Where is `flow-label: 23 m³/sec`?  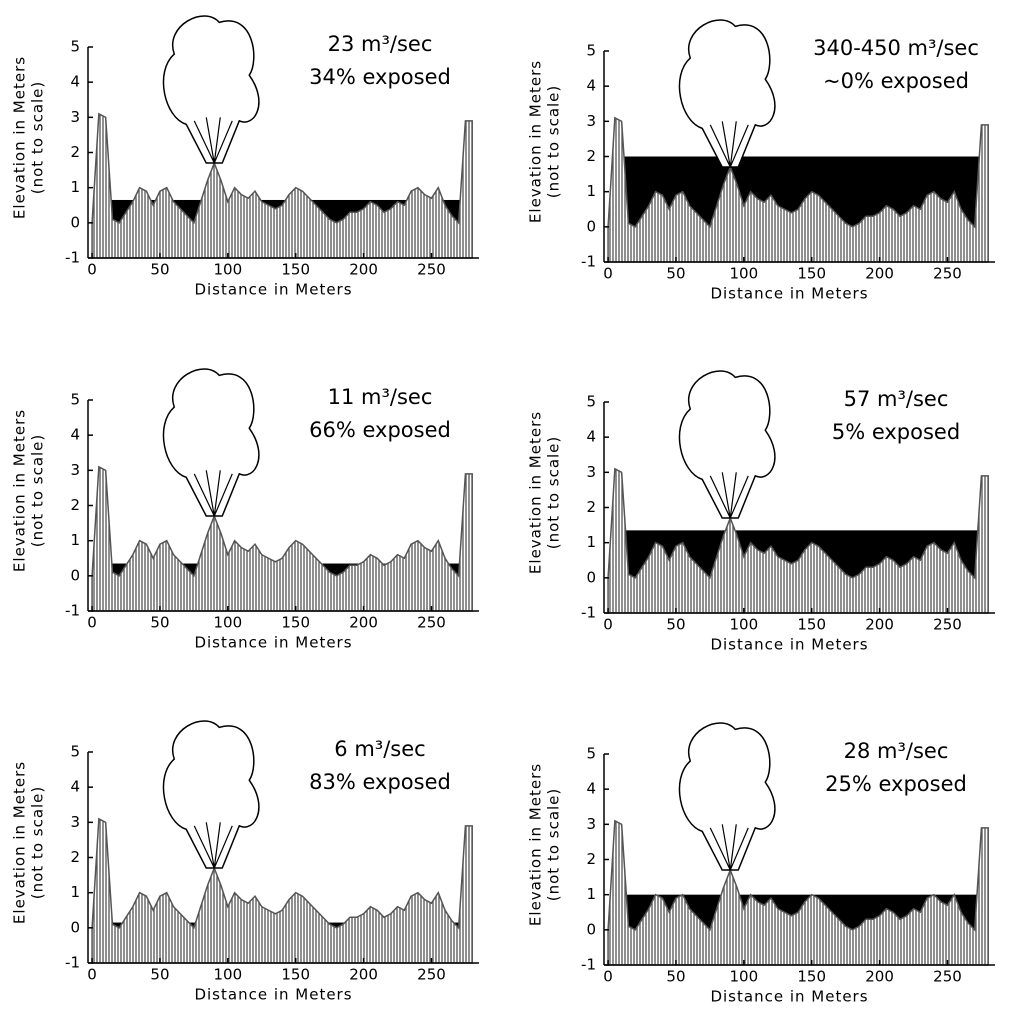
flow-label: 23 m³/sec is located at coordinates (380, 44).